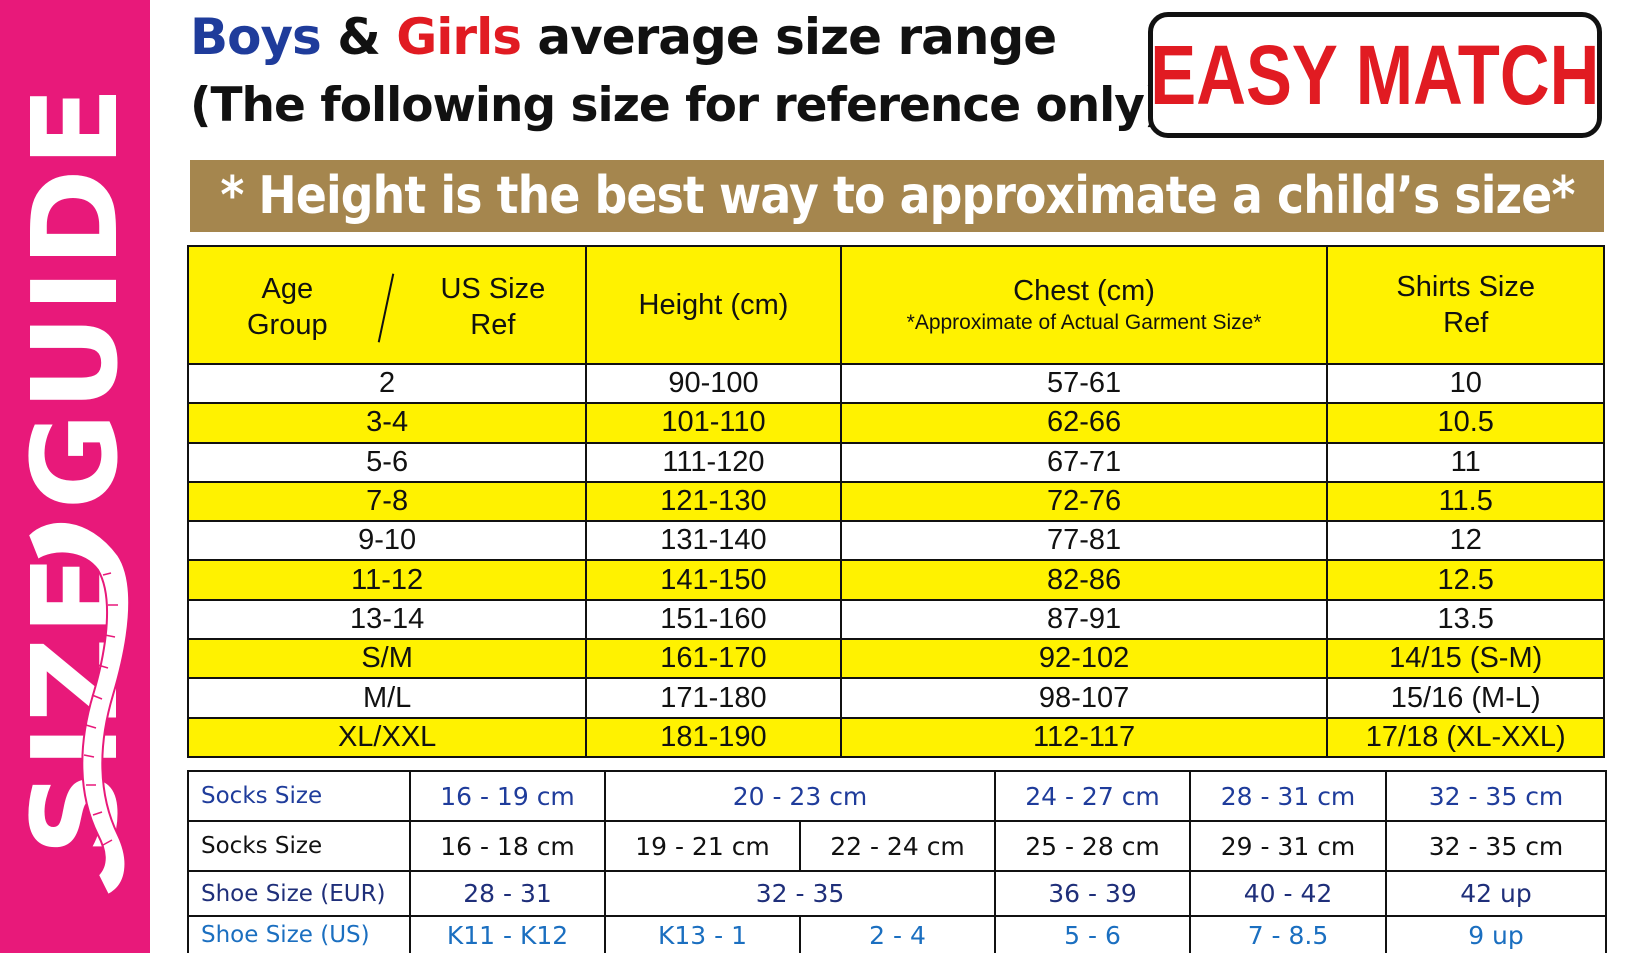 This screenshot has width=1626, height=953. Describe the element at coordinates (895, 659) in the screenshot. I see `table-row: S/M 161-170 92-102 14/15 (S-M)` at that location.